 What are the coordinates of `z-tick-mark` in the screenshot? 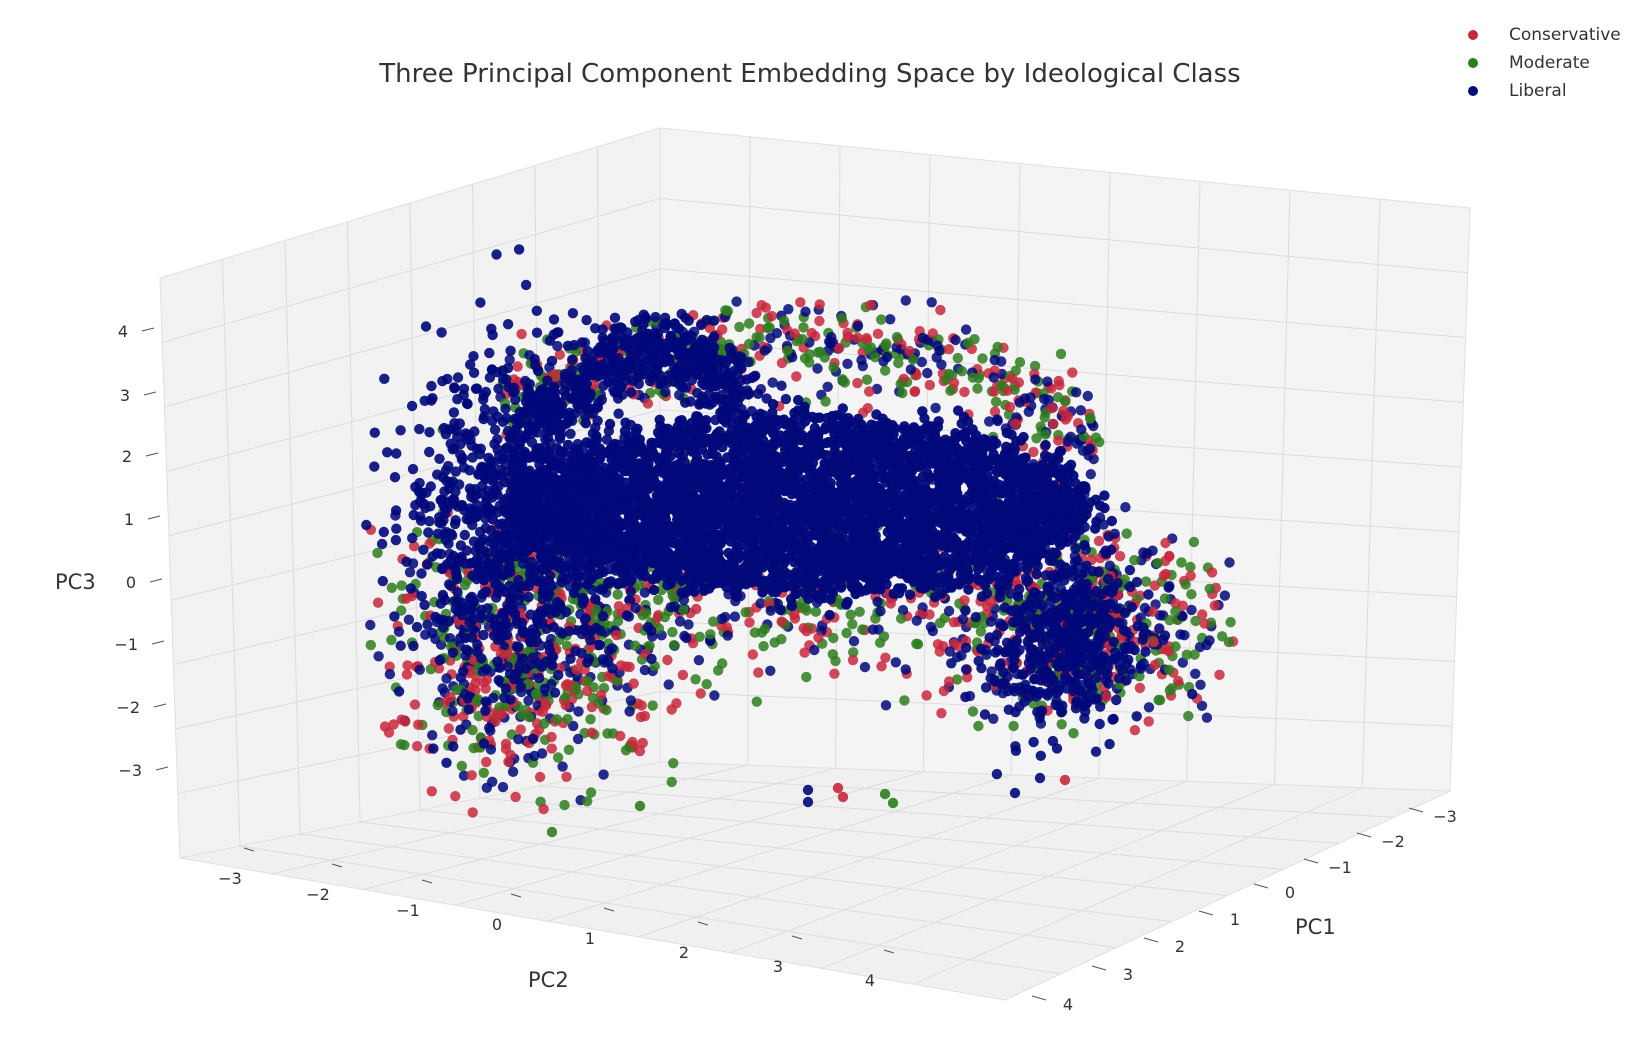 It's located at (158, 642).